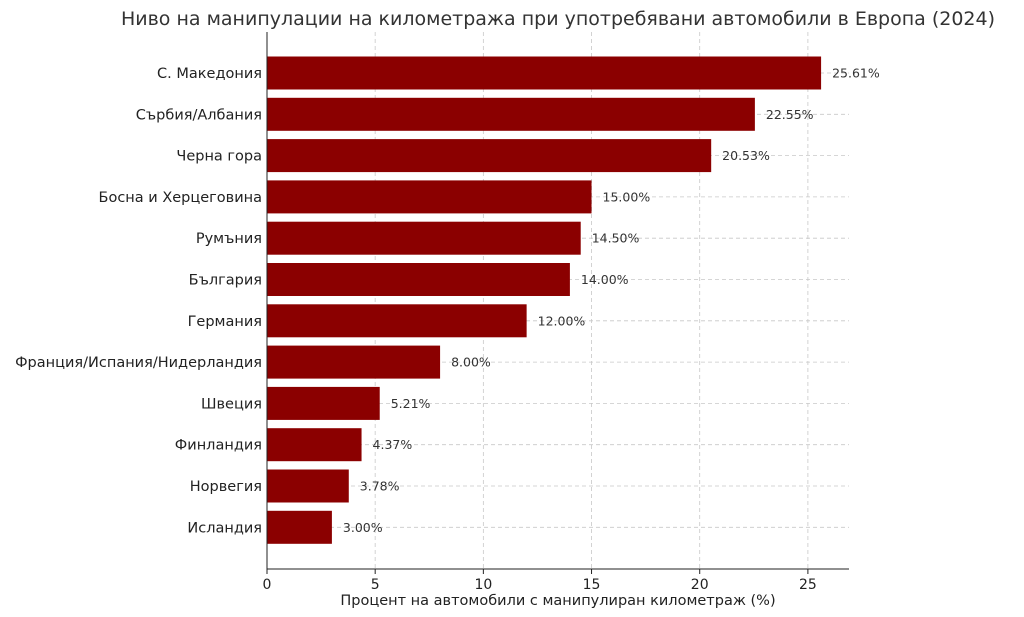 This screenshot has width=1024, height=617. Describe the element at coordinates (790, 114) in the screenshot. I see `value-label: 22.55%` at that location.